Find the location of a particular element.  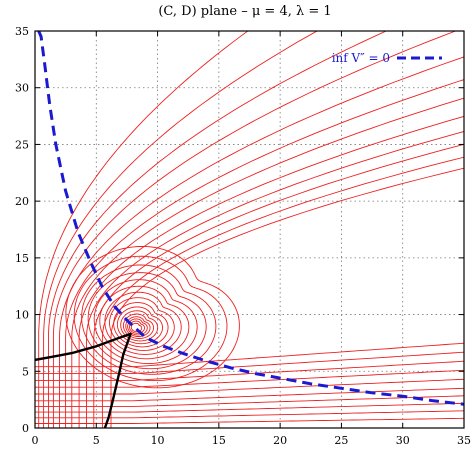

x-tick-label: 30 is located at coordinates (403, 440).